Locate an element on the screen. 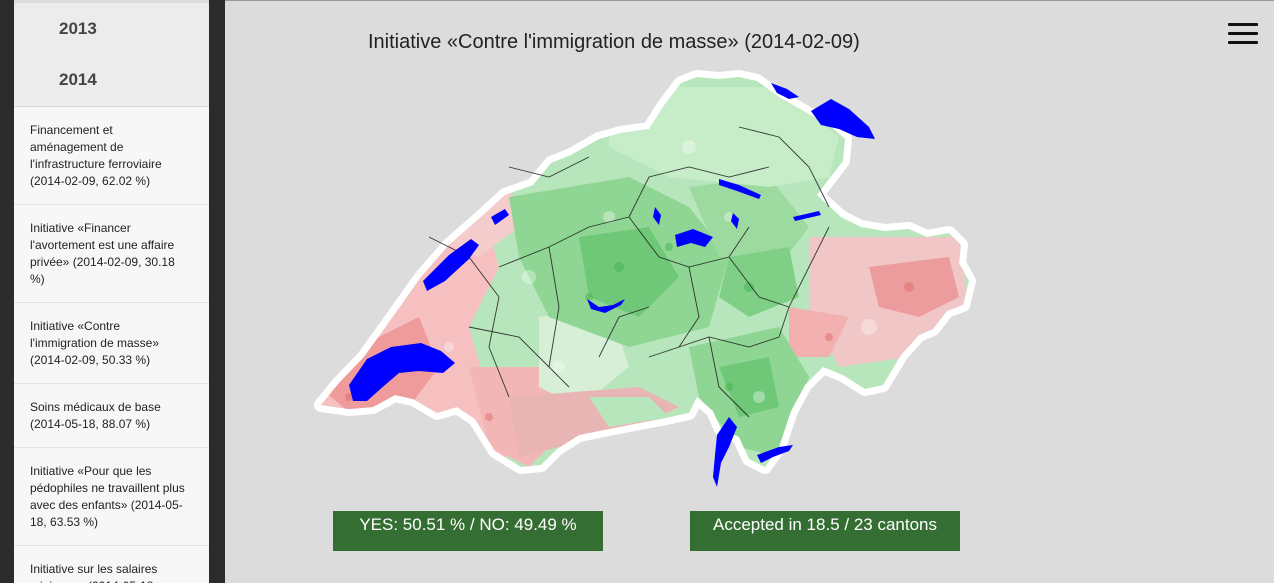  lake-walensee is located at coordinates (807, 216).